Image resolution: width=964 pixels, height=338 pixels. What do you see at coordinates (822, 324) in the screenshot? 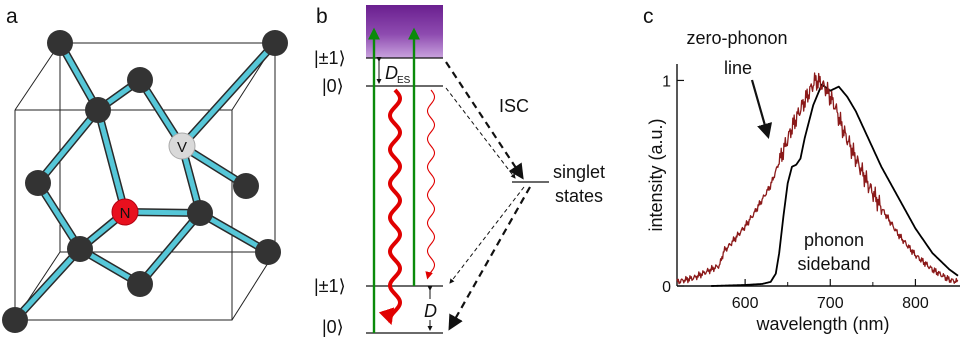
I see `x-axis-label: wavelength (nm)` at bounding box center [822, 324].